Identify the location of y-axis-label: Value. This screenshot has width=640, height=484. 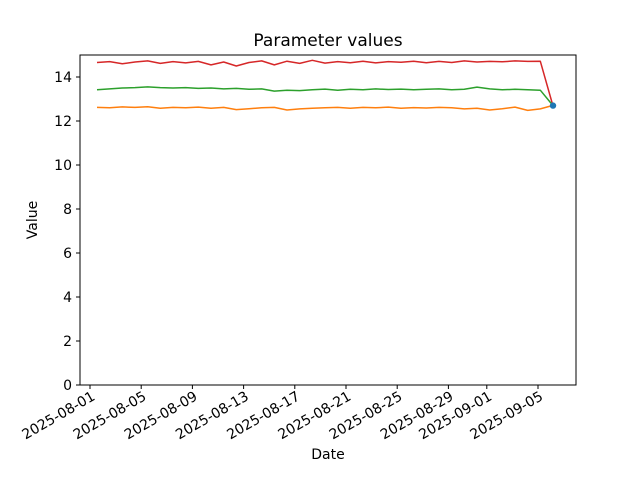
(33, 220).